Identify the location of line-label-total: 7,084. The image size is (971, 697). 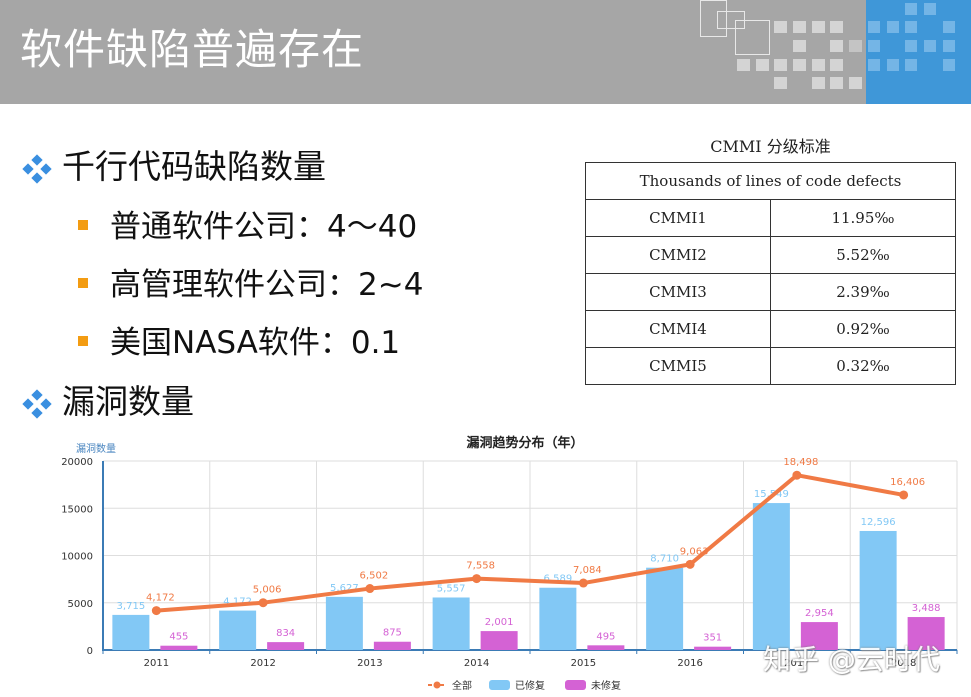
(587, 570).